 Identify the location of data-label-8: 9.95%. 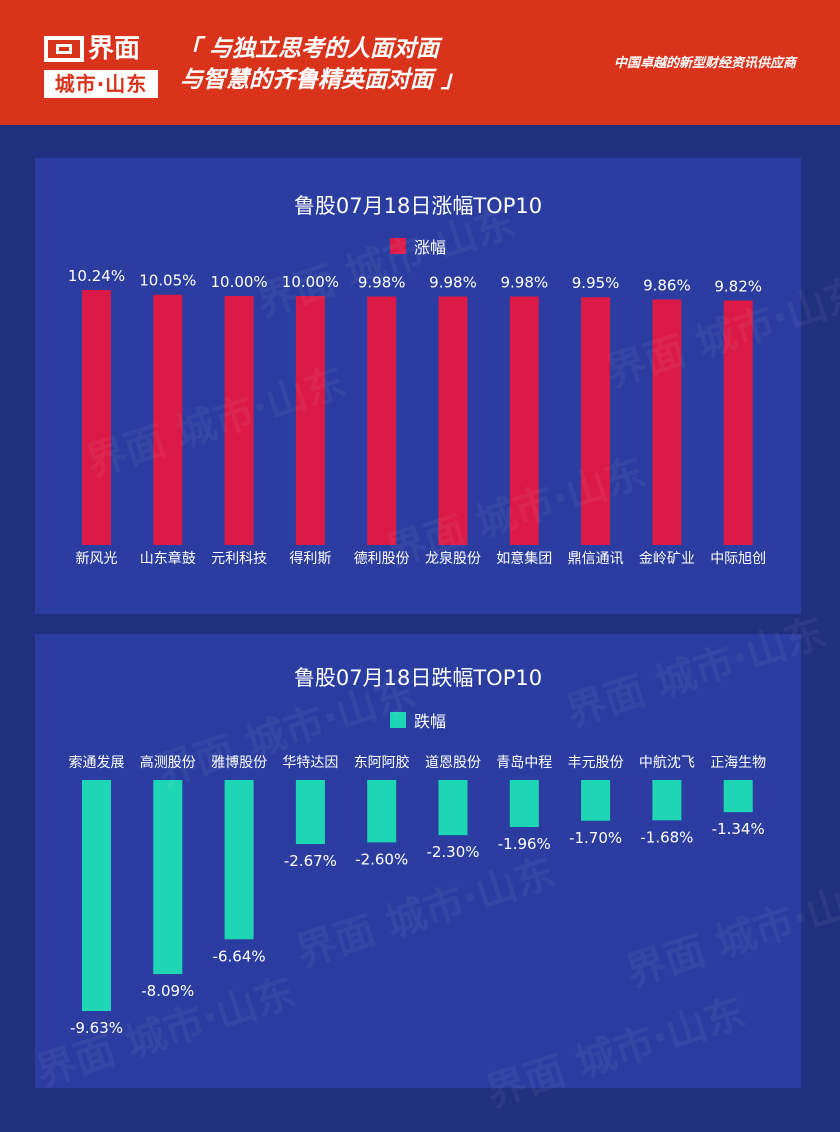
(596, 283).